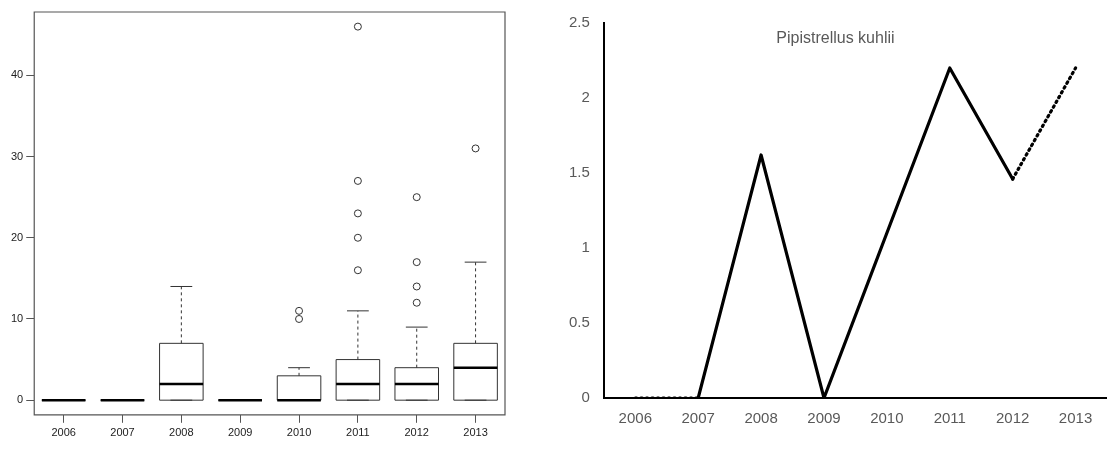 This screenshot has height=452, width=1107. What do you see at coordinates (17, 155) in the screenshot?
I see `y-tick-label: 30` at bounding box center [17, 155].